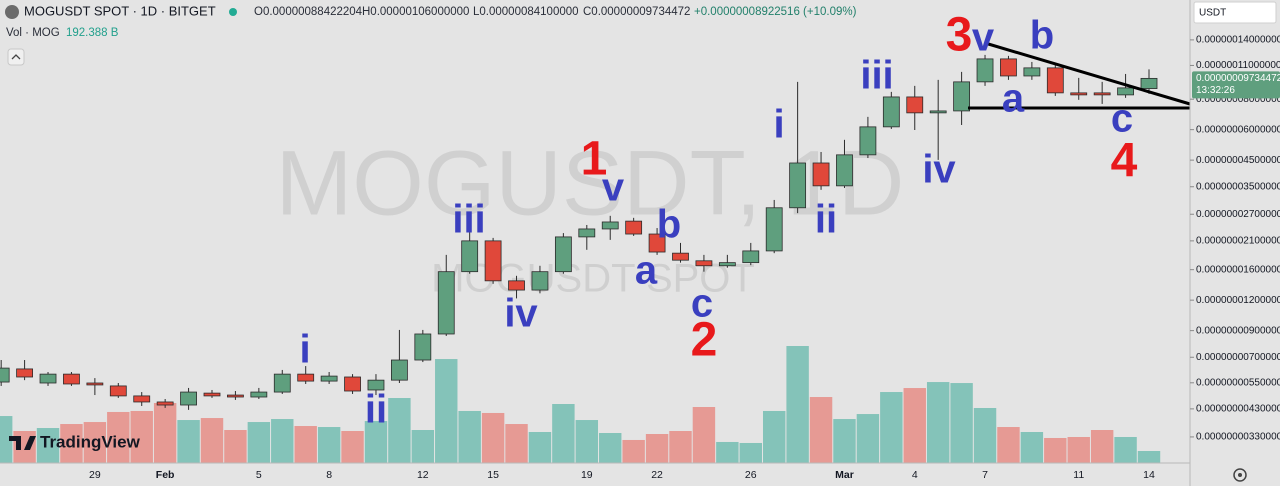 This screenshot has width=1280, height=486. What do you see at coordinates (1149, 475) in the screenshot?
I see `x-tick-label: 14` at bounding box center [1149, 475].